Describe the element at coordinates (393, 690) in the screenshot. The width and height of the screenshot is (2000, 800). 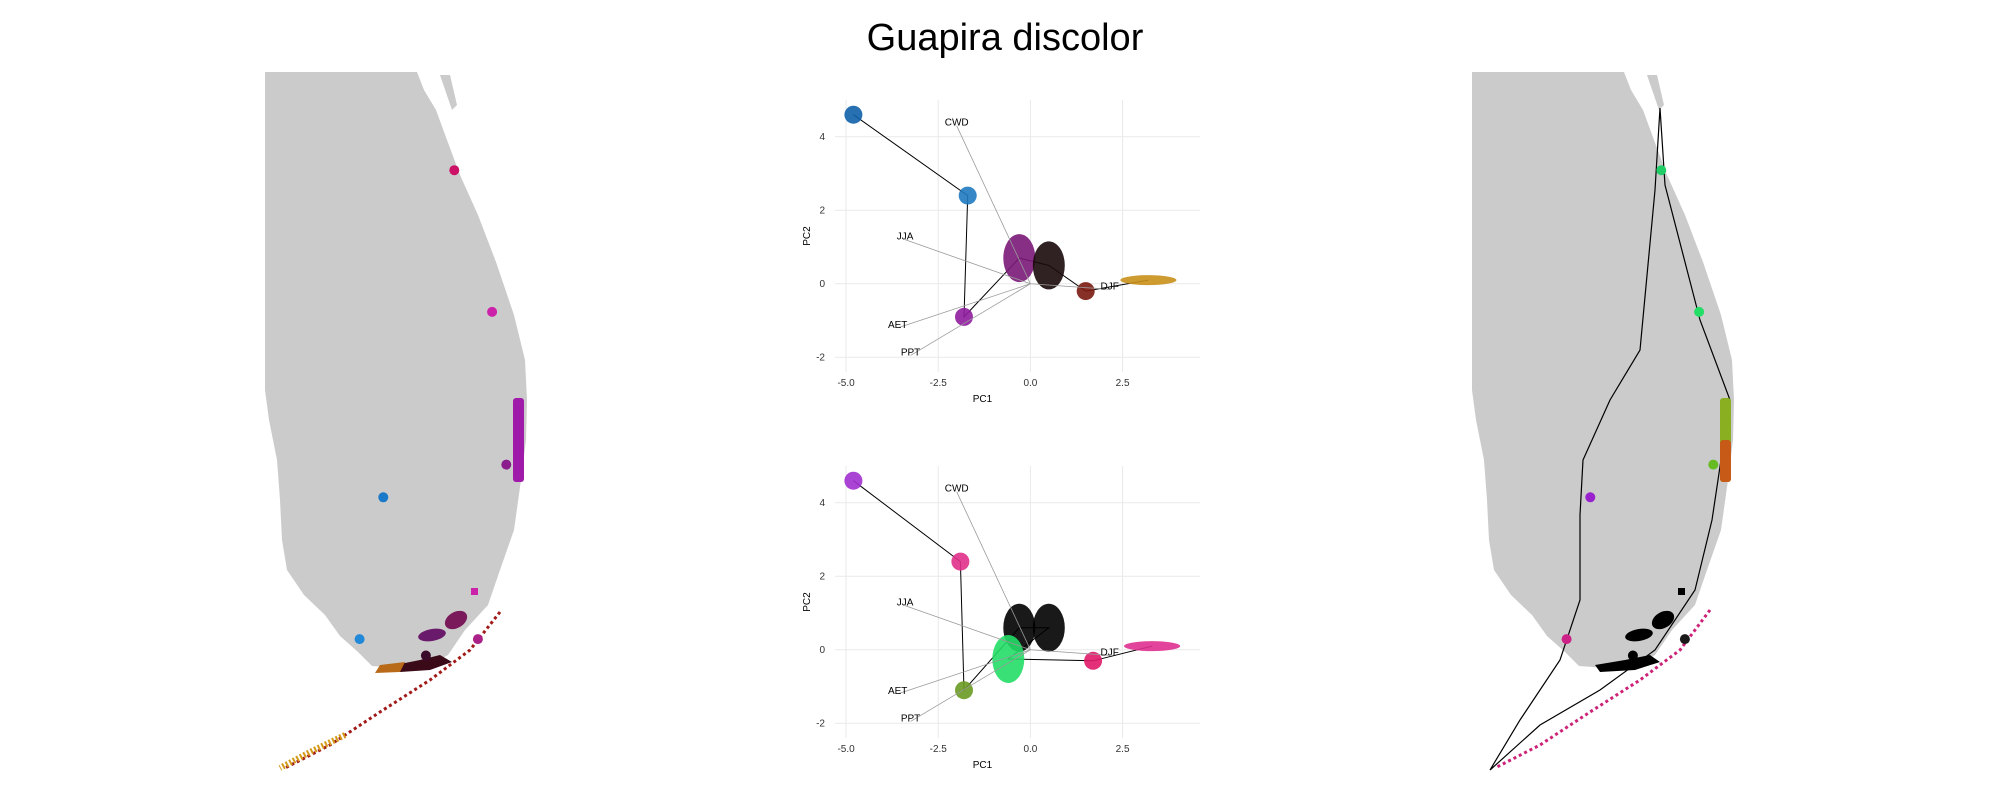
I see `keys-trail` at that location.